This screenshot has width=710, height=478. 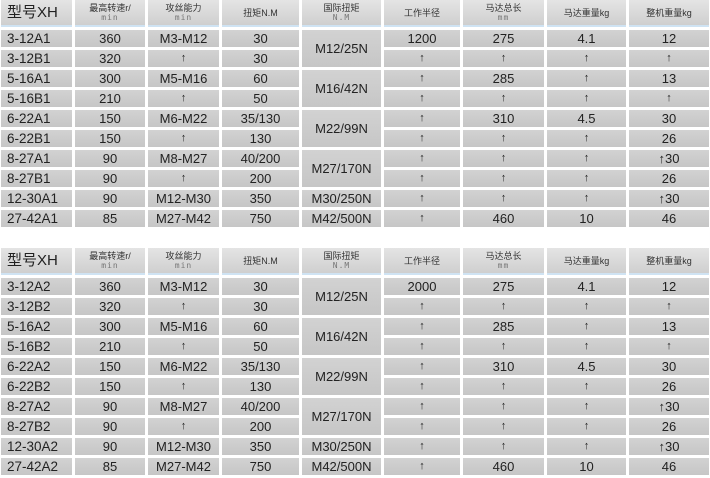 I want to click on header-label: 马达总长, so click(x=503, y=255).